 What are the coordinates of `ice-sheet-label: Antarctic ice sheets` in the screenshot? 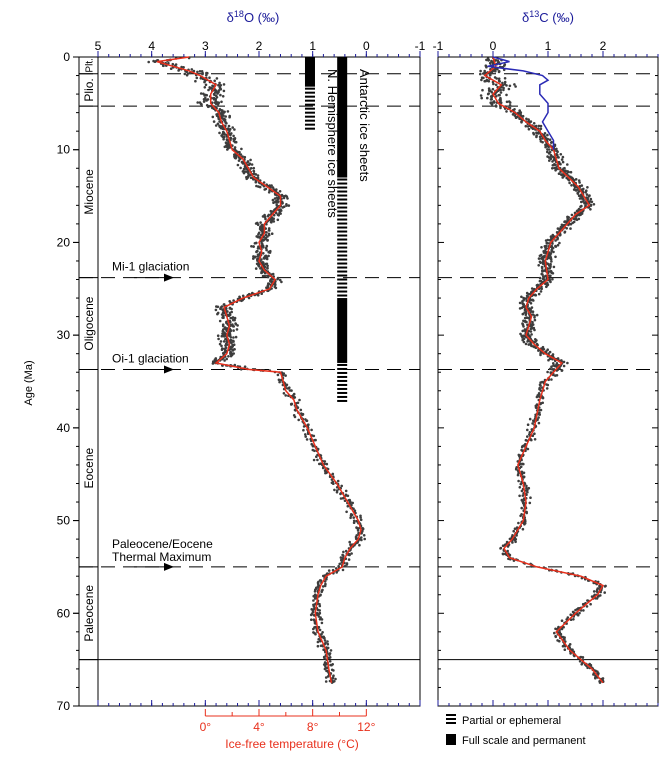 It's located at (364, 125).